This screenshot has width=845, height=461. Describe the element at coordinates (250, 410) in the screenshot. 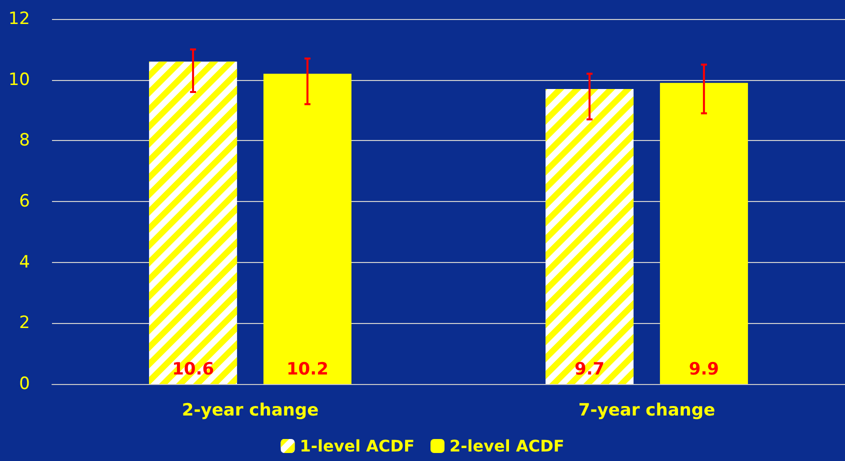

I see `x-tick-label: 2-year change` at that location.